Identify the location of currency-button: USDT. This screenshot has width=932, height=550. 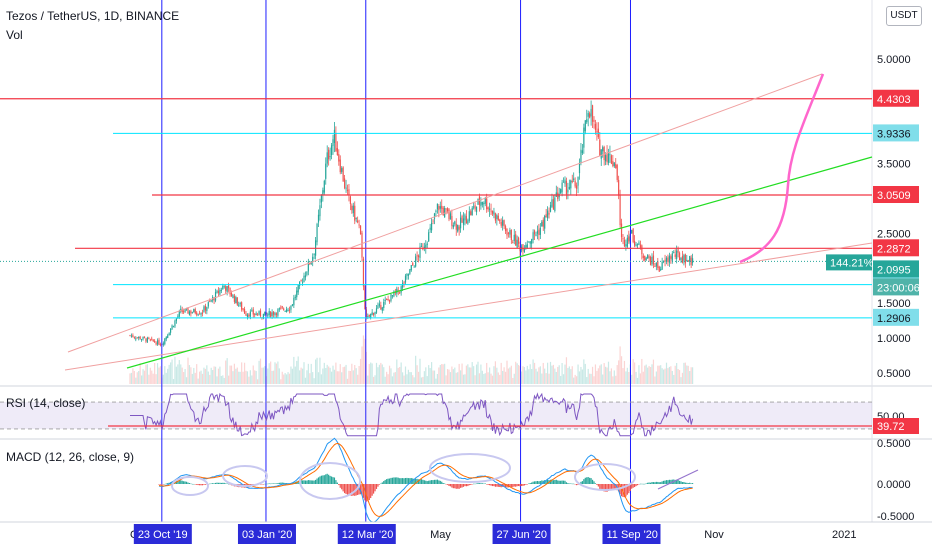
(904, 16).